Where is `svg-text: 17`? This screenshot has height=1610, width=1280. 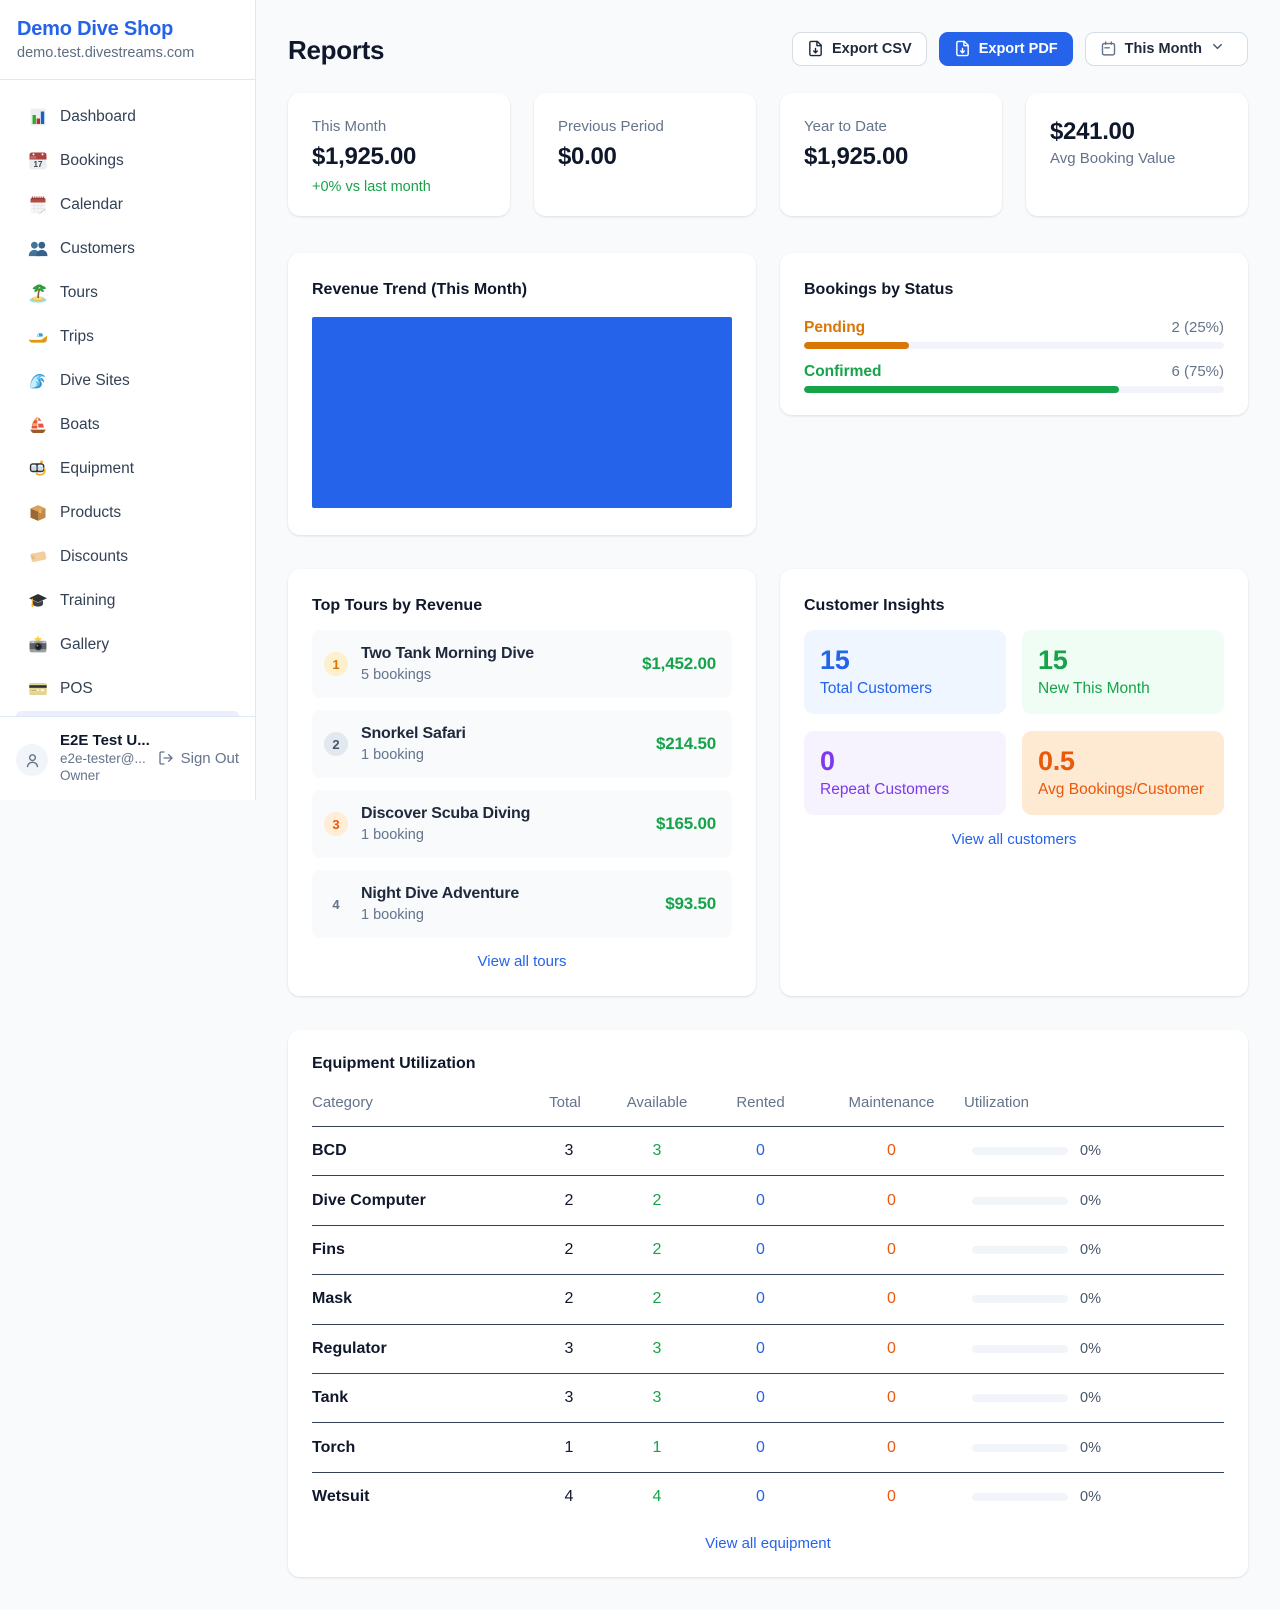
svg-text: 17 is located at coordinates (38, 164).